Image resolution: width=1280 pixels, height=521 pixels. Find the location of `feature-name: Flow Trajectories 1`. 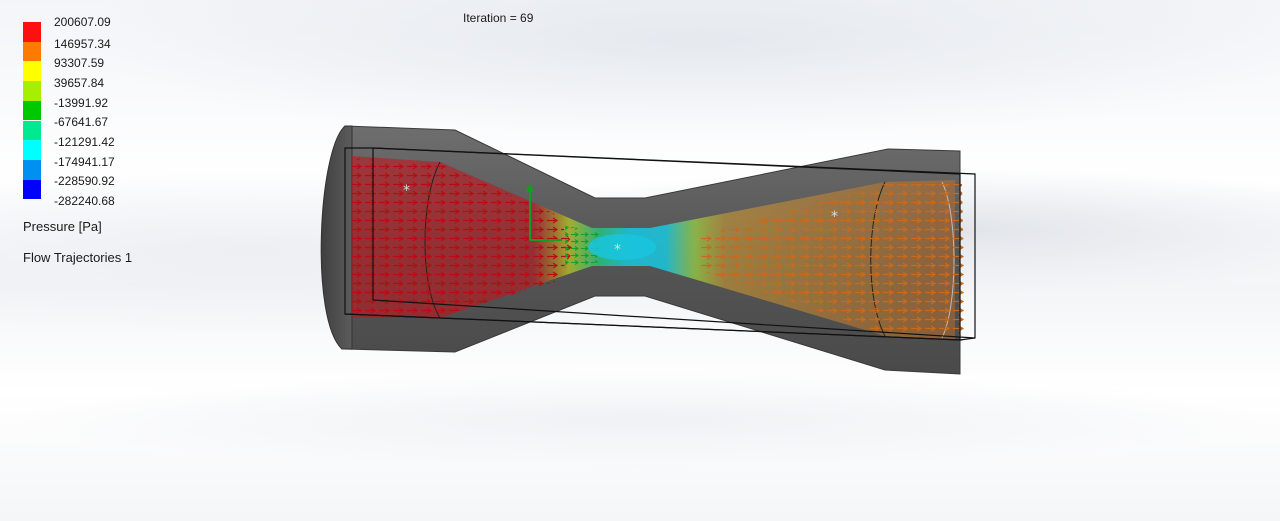

feature-name: Flow Trajectories 1 is located at coordinates (78, 257).